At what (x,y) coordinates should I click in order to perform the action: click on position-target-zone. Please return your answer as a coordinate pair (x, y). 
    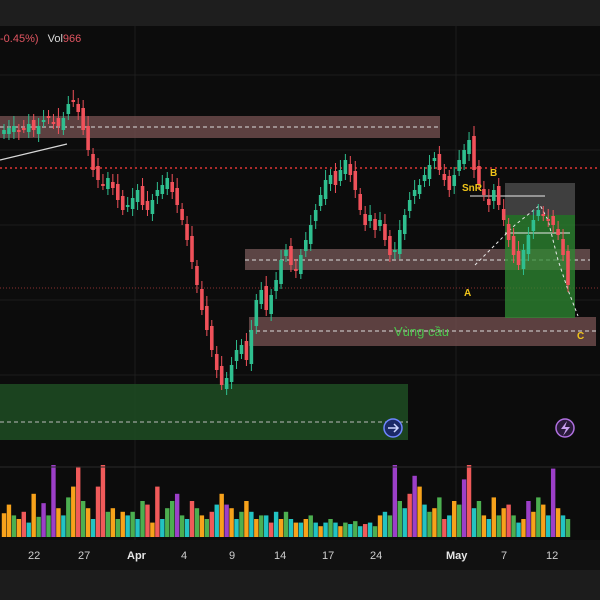
    Looking at the image, I should click on (540, 266).